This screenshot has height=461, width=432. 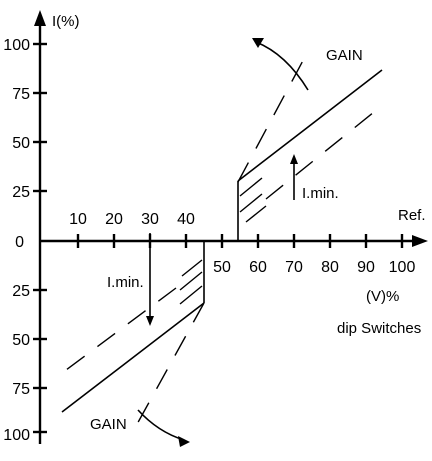 What do you see at coordinates (21, 389) in the screenshot?
I see `y-tick-label-minus-75: 75` at bounding box center [21, 389].